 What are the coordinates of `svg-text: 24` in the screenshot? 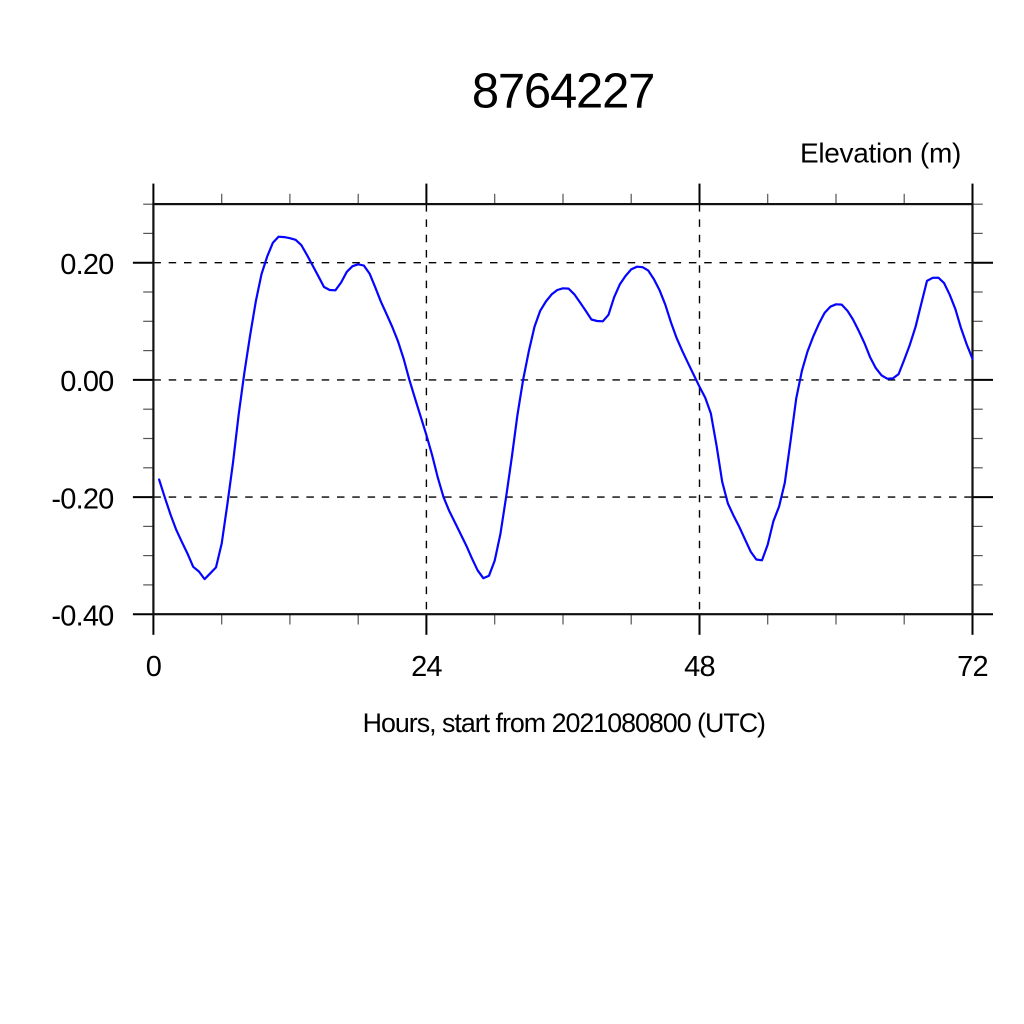 It's located at (426, 667).